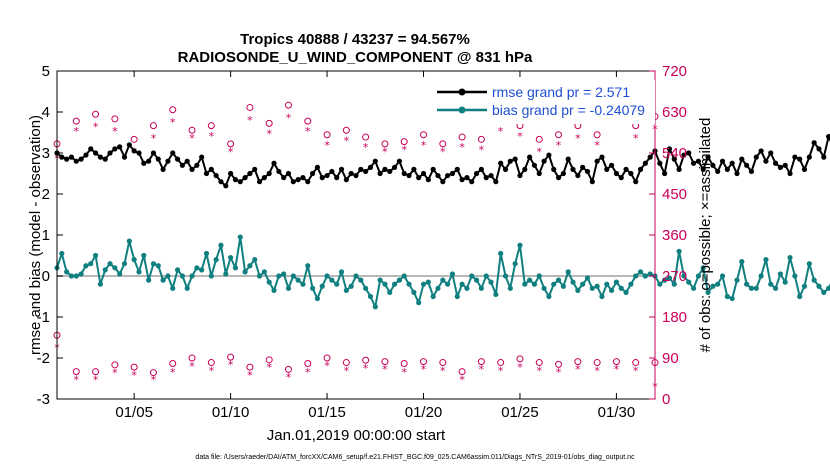  I want to click on x-tick-label: 01/10, so click(231, 412).